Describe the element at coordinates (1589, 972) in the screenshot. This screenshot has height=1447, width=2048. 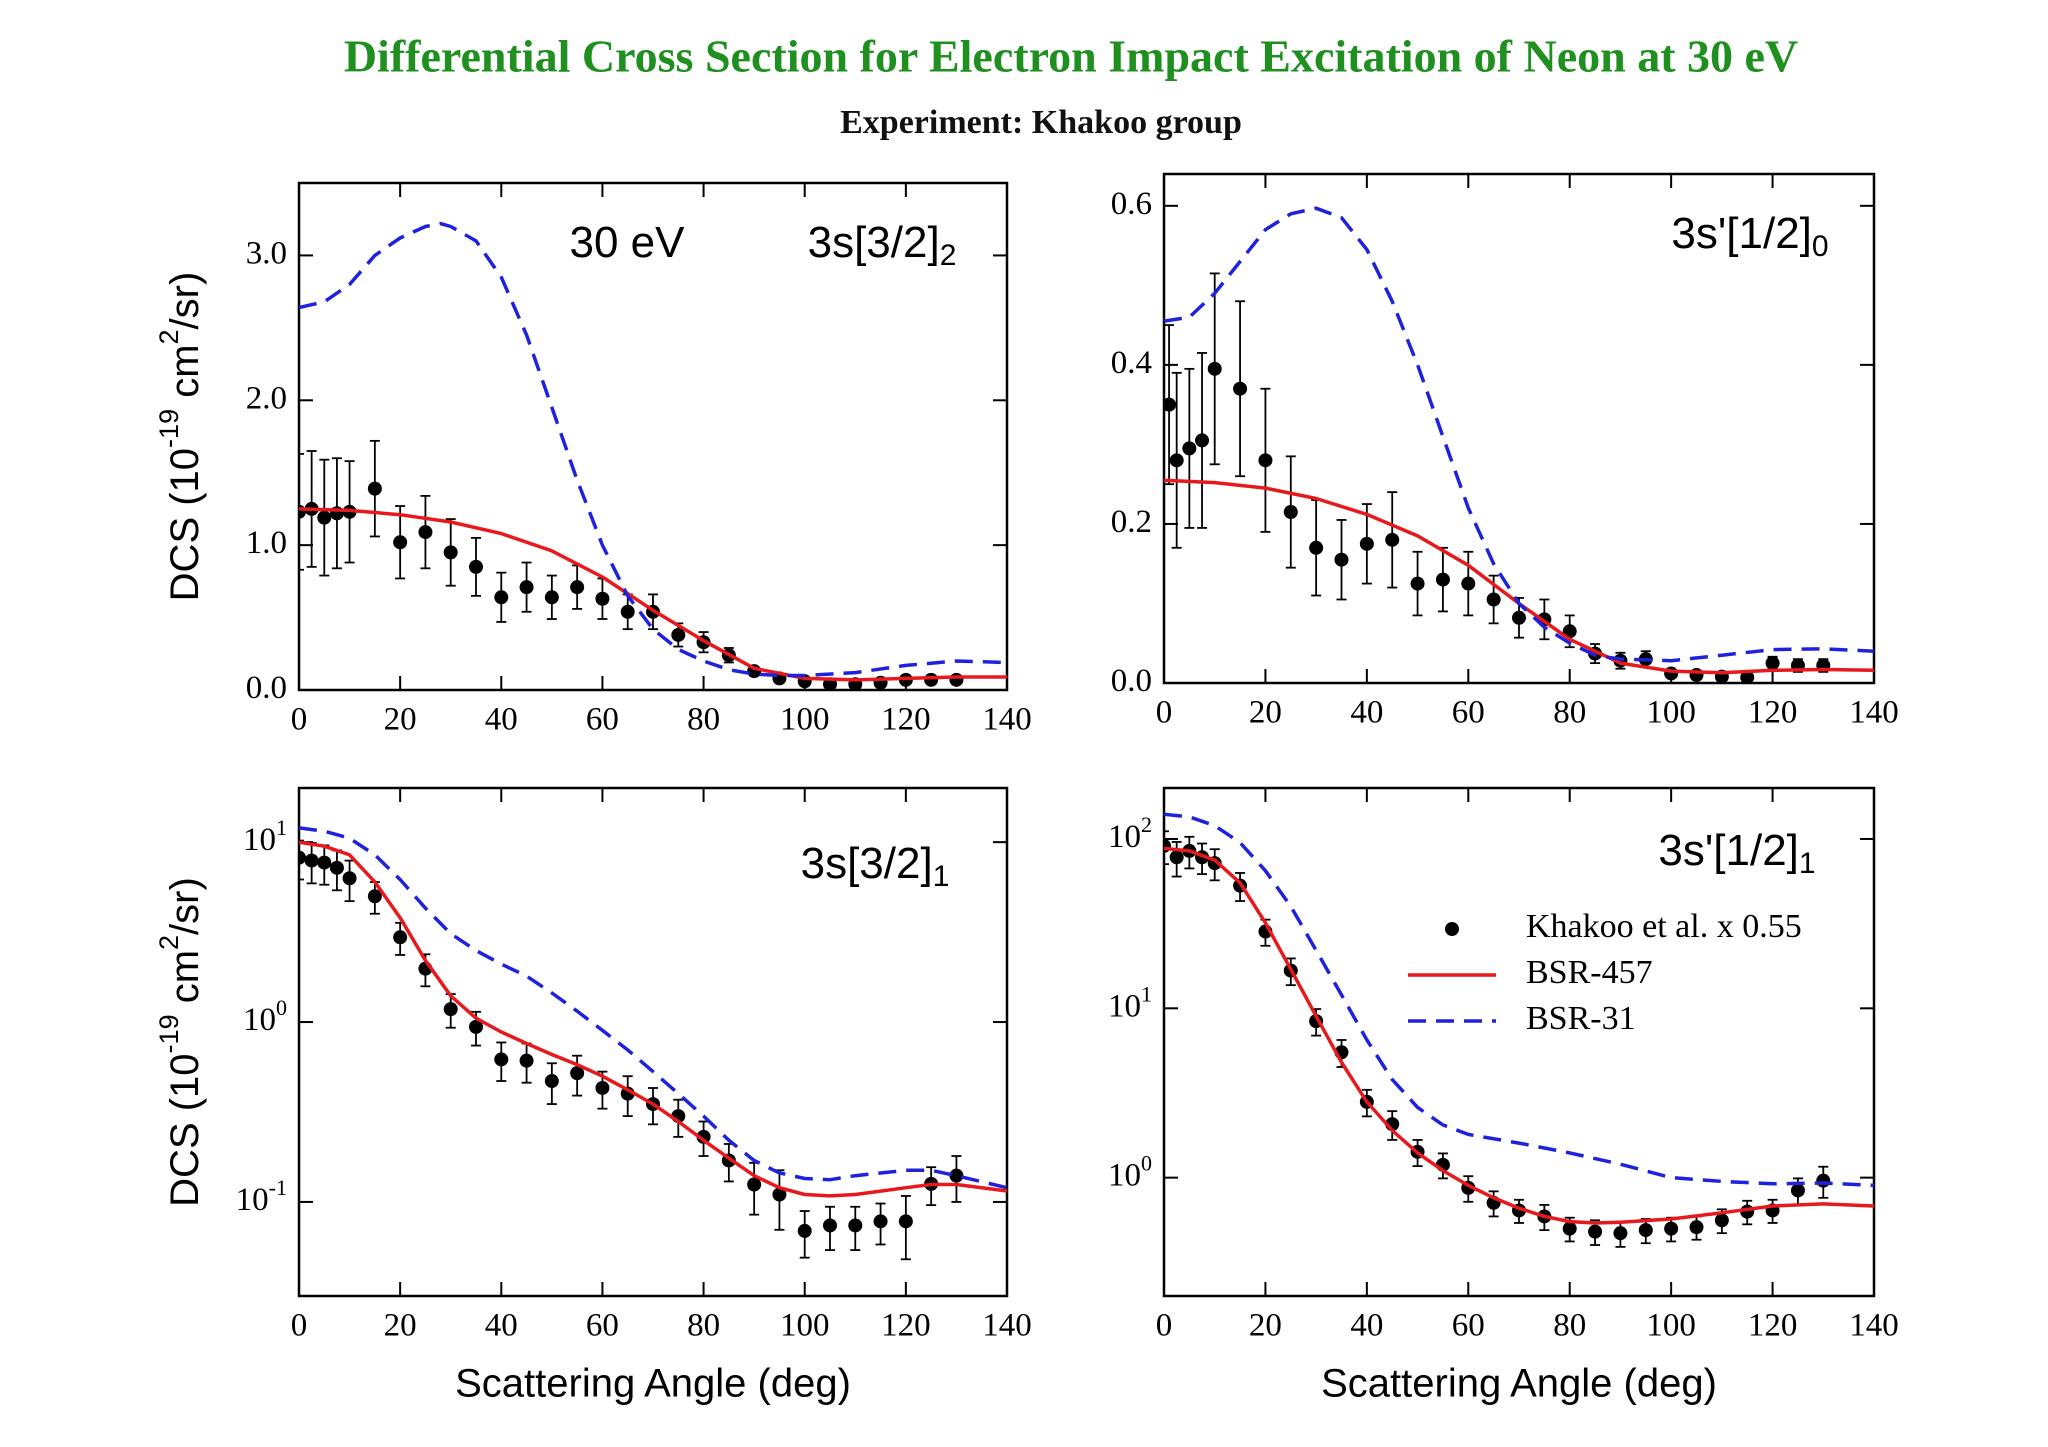
I see `legend-label: BSR-457` at that location.